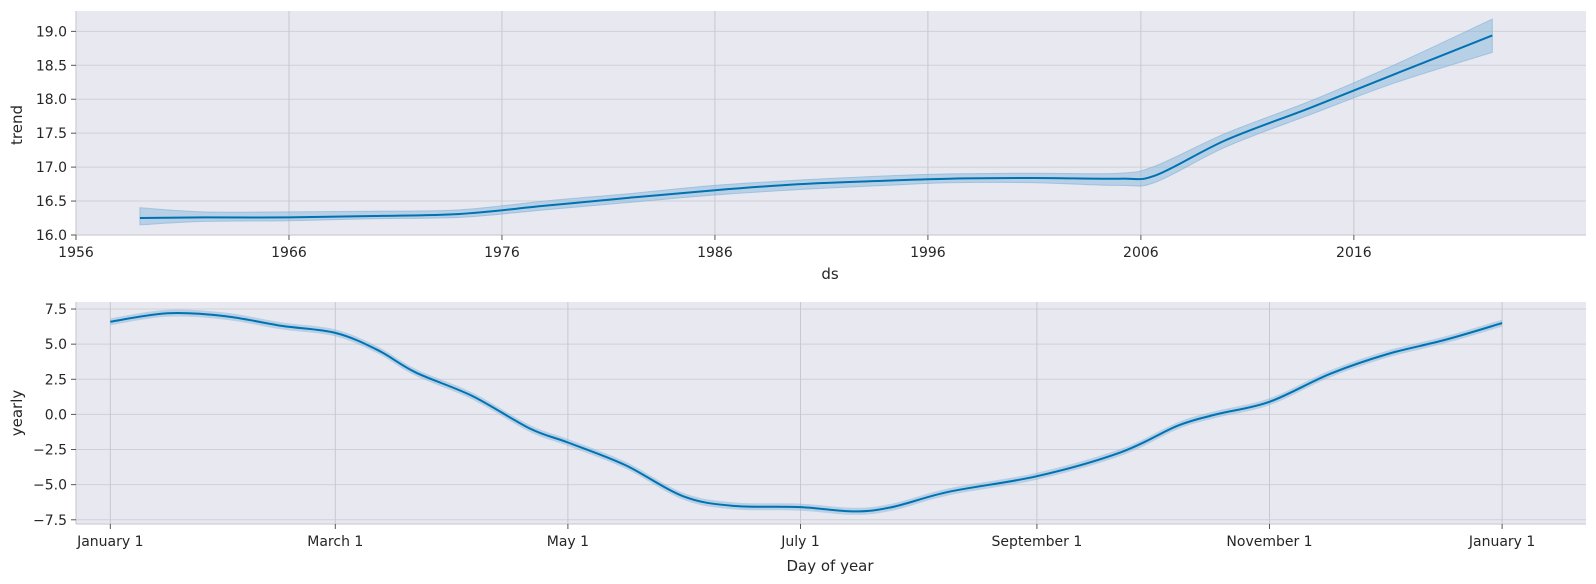 This screenshot has height=584, width=1596. Describe the element at coordinates (1354, 253) in the screenshot. I see `trend-x-tick-label: 2016` at that location.